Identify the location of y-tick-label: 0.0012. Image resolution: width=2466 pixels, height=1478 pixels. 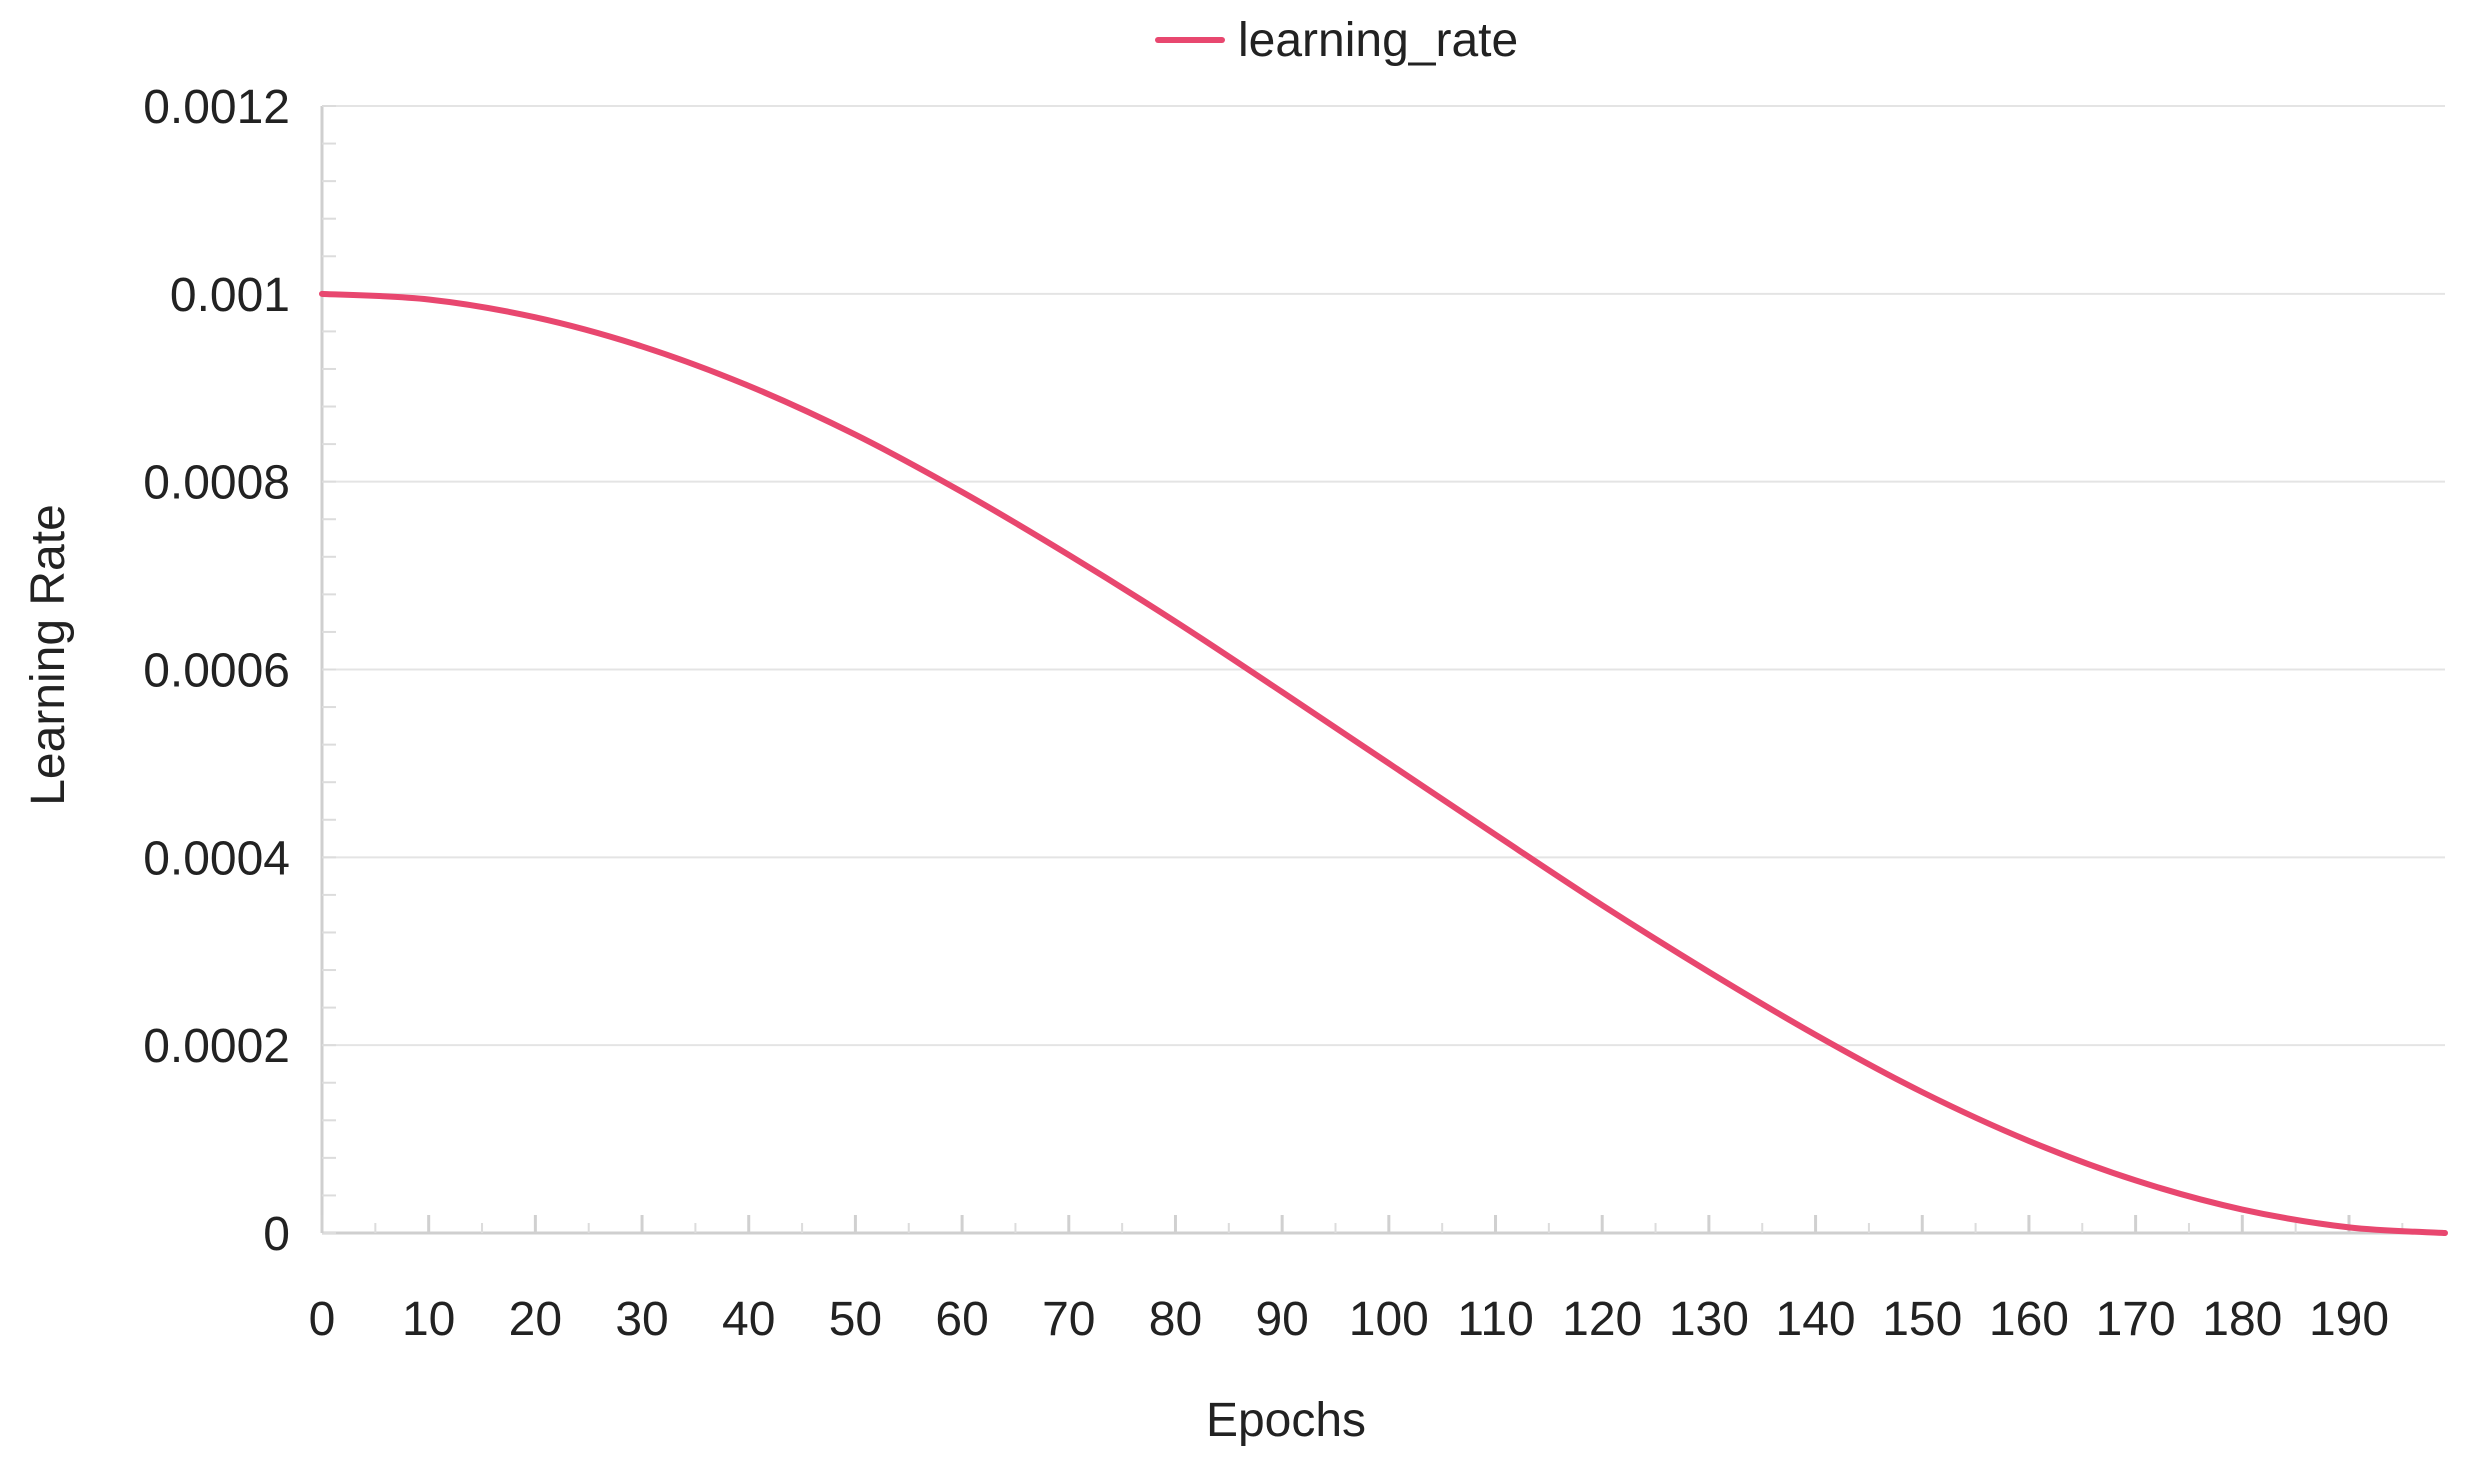
(216, 107).